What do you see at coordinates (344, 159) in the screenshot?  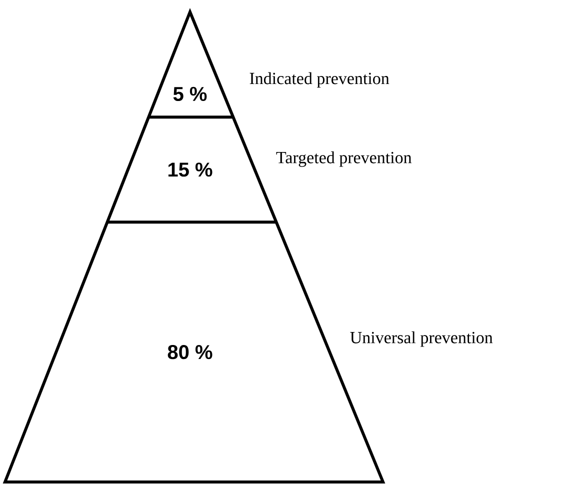 I see `category-label: Targeted prevention` at bounding box center [344, 159].